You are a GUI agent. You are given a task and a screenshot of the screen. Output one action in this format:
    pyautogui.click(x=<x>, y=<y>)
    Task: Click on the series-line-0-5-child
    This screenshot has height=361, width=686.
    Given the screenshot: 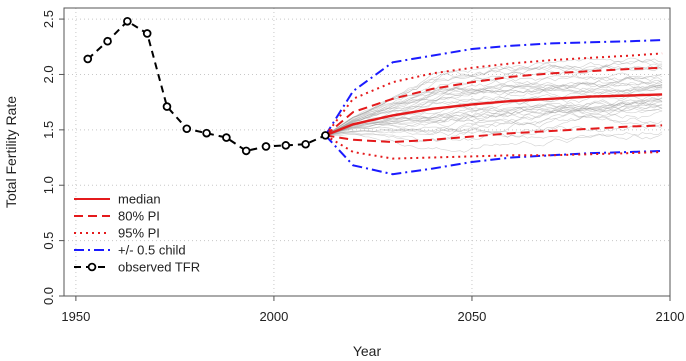 What is the action you would take?
    pyautogui.click(x=493, y=87)
    